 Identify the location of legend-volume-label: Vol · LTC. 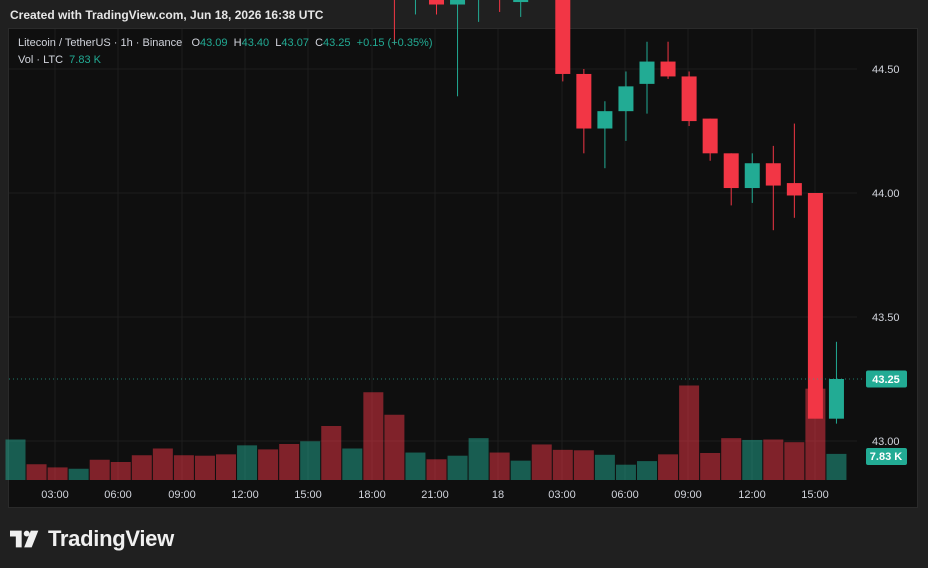
(41, 60).